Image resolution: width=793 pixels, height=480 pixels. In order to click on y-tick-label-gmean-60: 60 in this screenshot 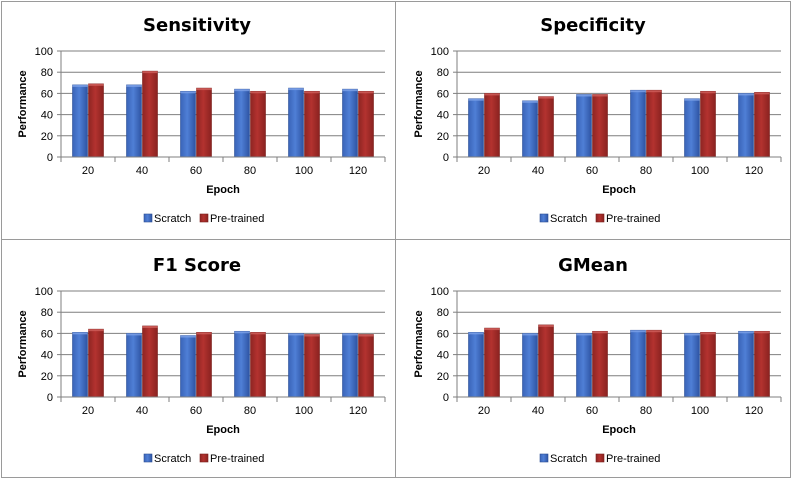, I will do `click(443, 334)`.